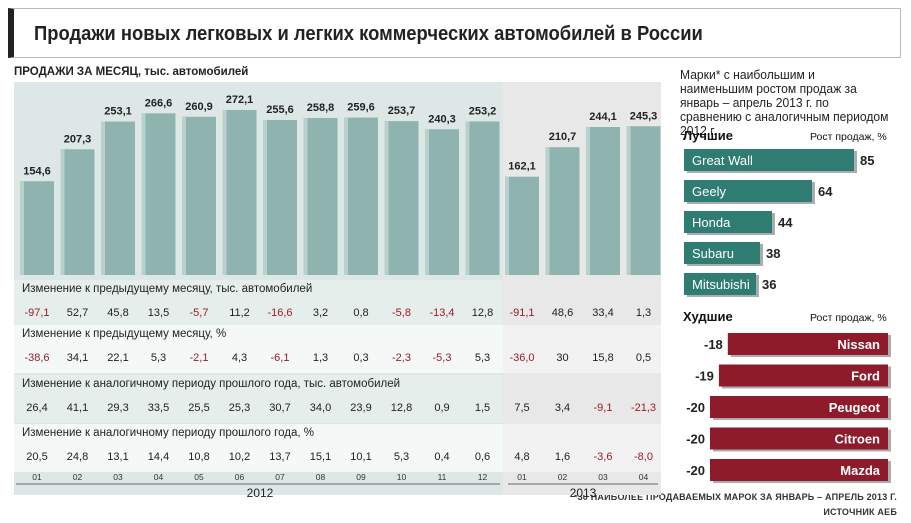 The width and height of the screenshot is (911, 523). I want to click on table-cell: -5,3, so click(442, 358).